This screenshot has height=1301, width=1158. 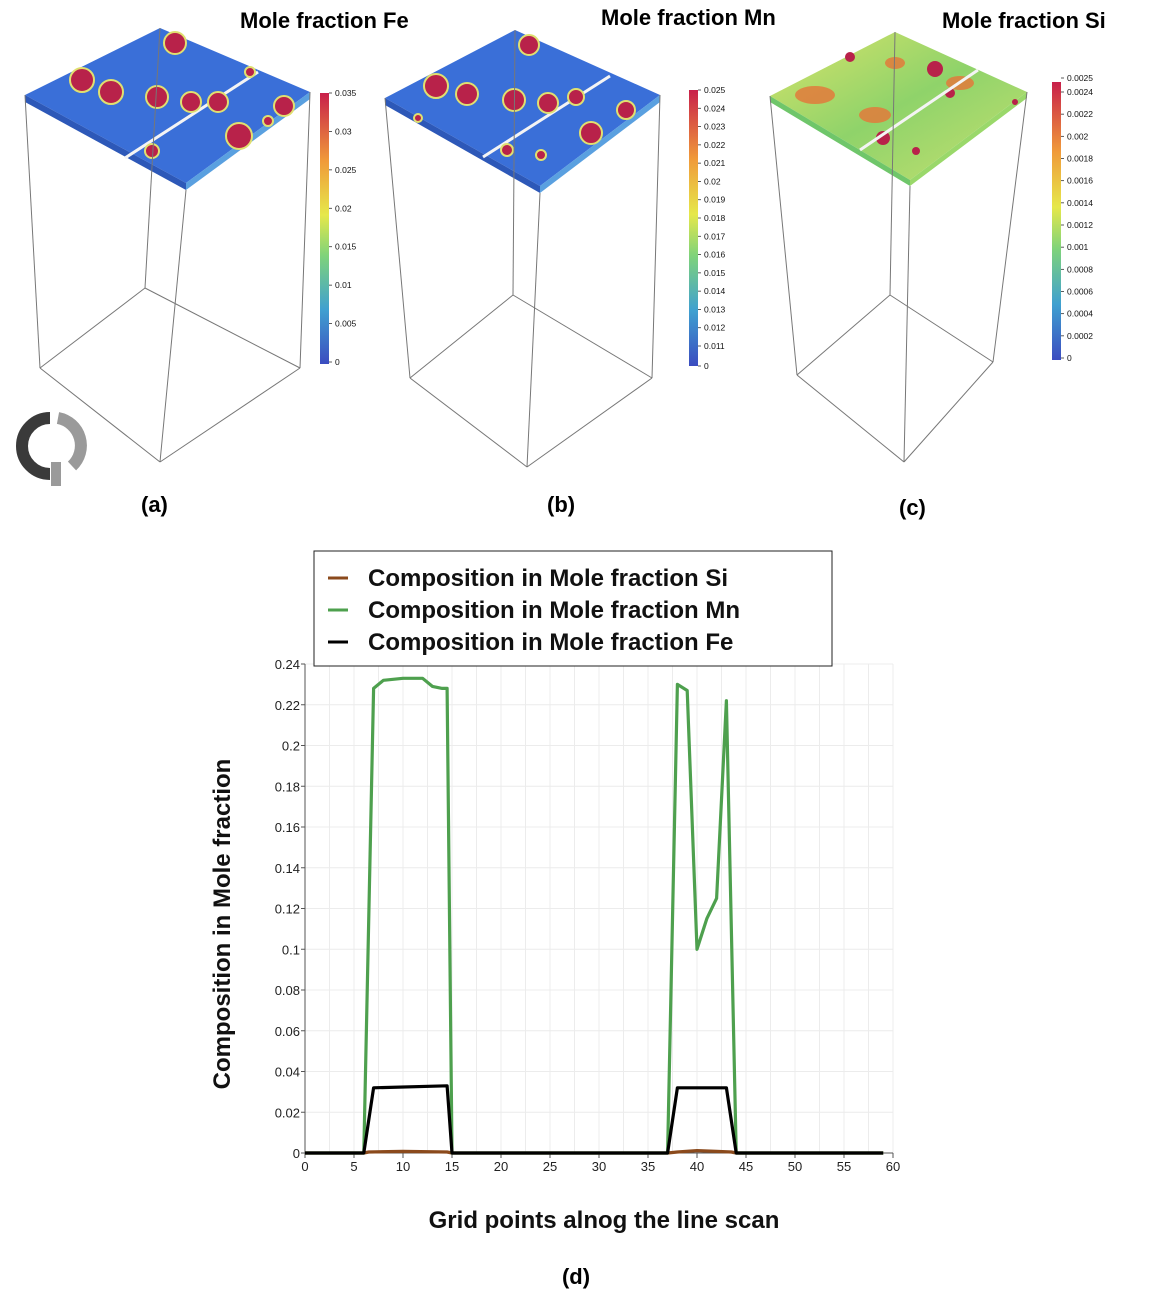 I want to click on colorbar-tick-label: 0.0014, so click(x=1080, y=203).